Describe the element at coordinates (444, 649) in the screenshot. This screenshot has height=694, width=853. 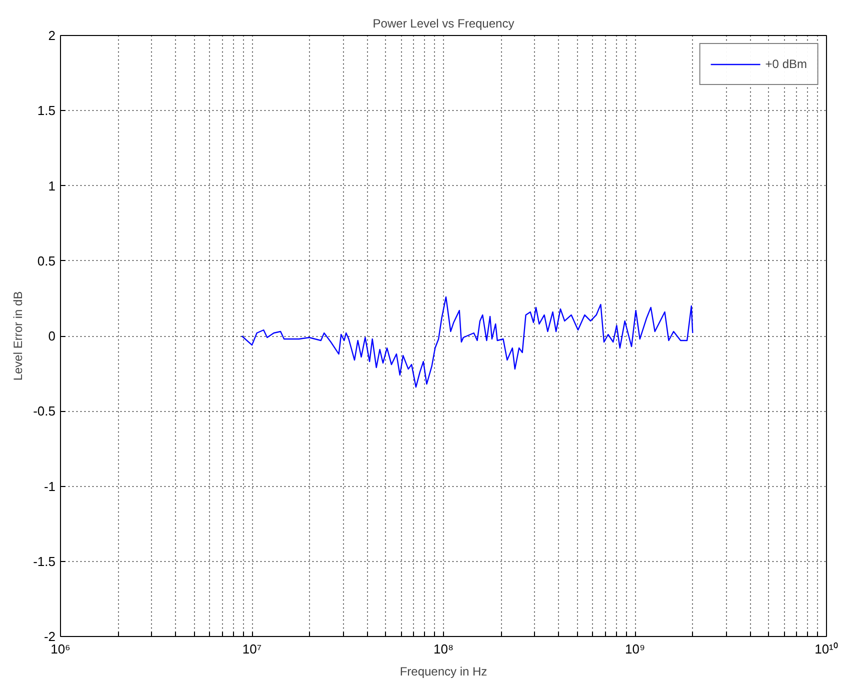
I see `x-tick-label: 10⁸` at that location.